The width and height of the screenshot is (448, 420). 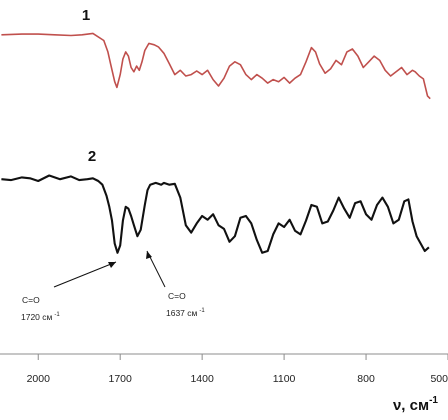 What do you see at coordinates (31, 300) in the screenshot?
I see `annotation-line1-1720: C=O` at bounding box center [31, 300].